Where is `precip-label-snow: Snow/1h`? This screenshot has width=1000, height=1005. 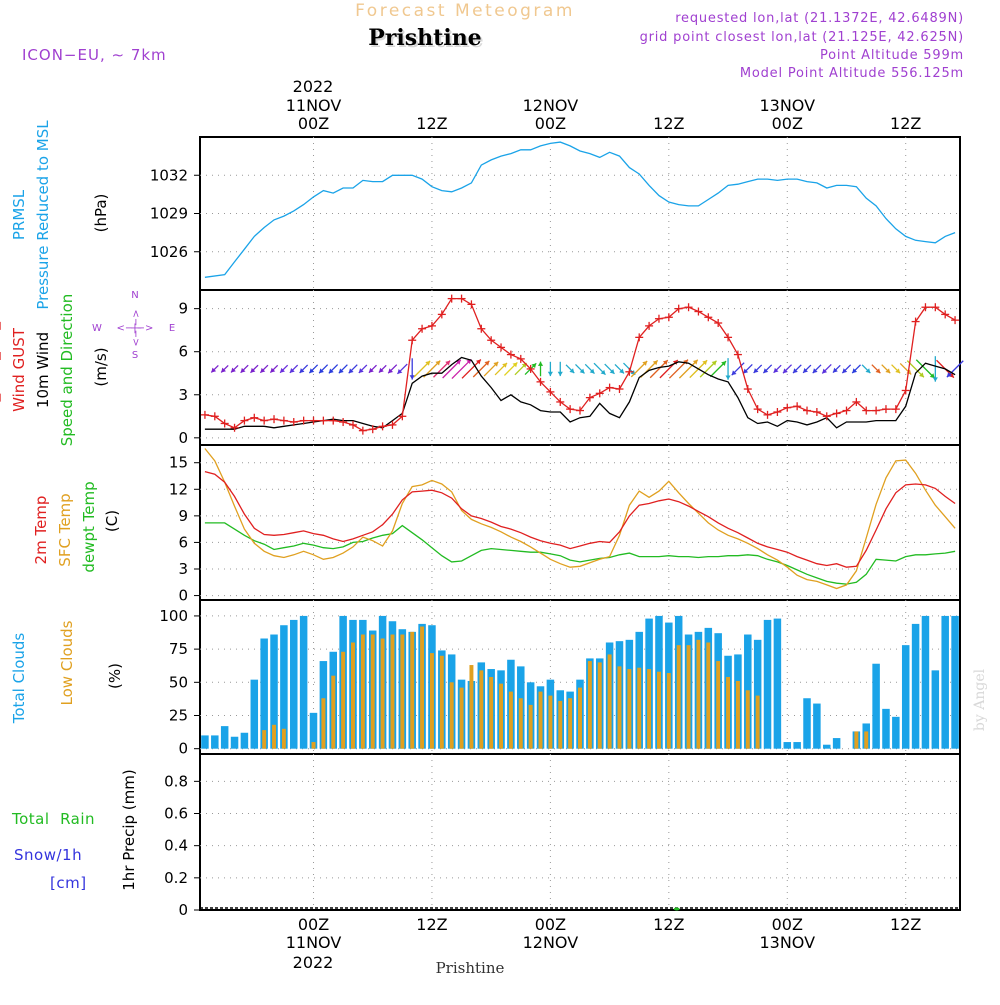
precip-label-snow: Snow/1h is located at coordinates (48, 855).